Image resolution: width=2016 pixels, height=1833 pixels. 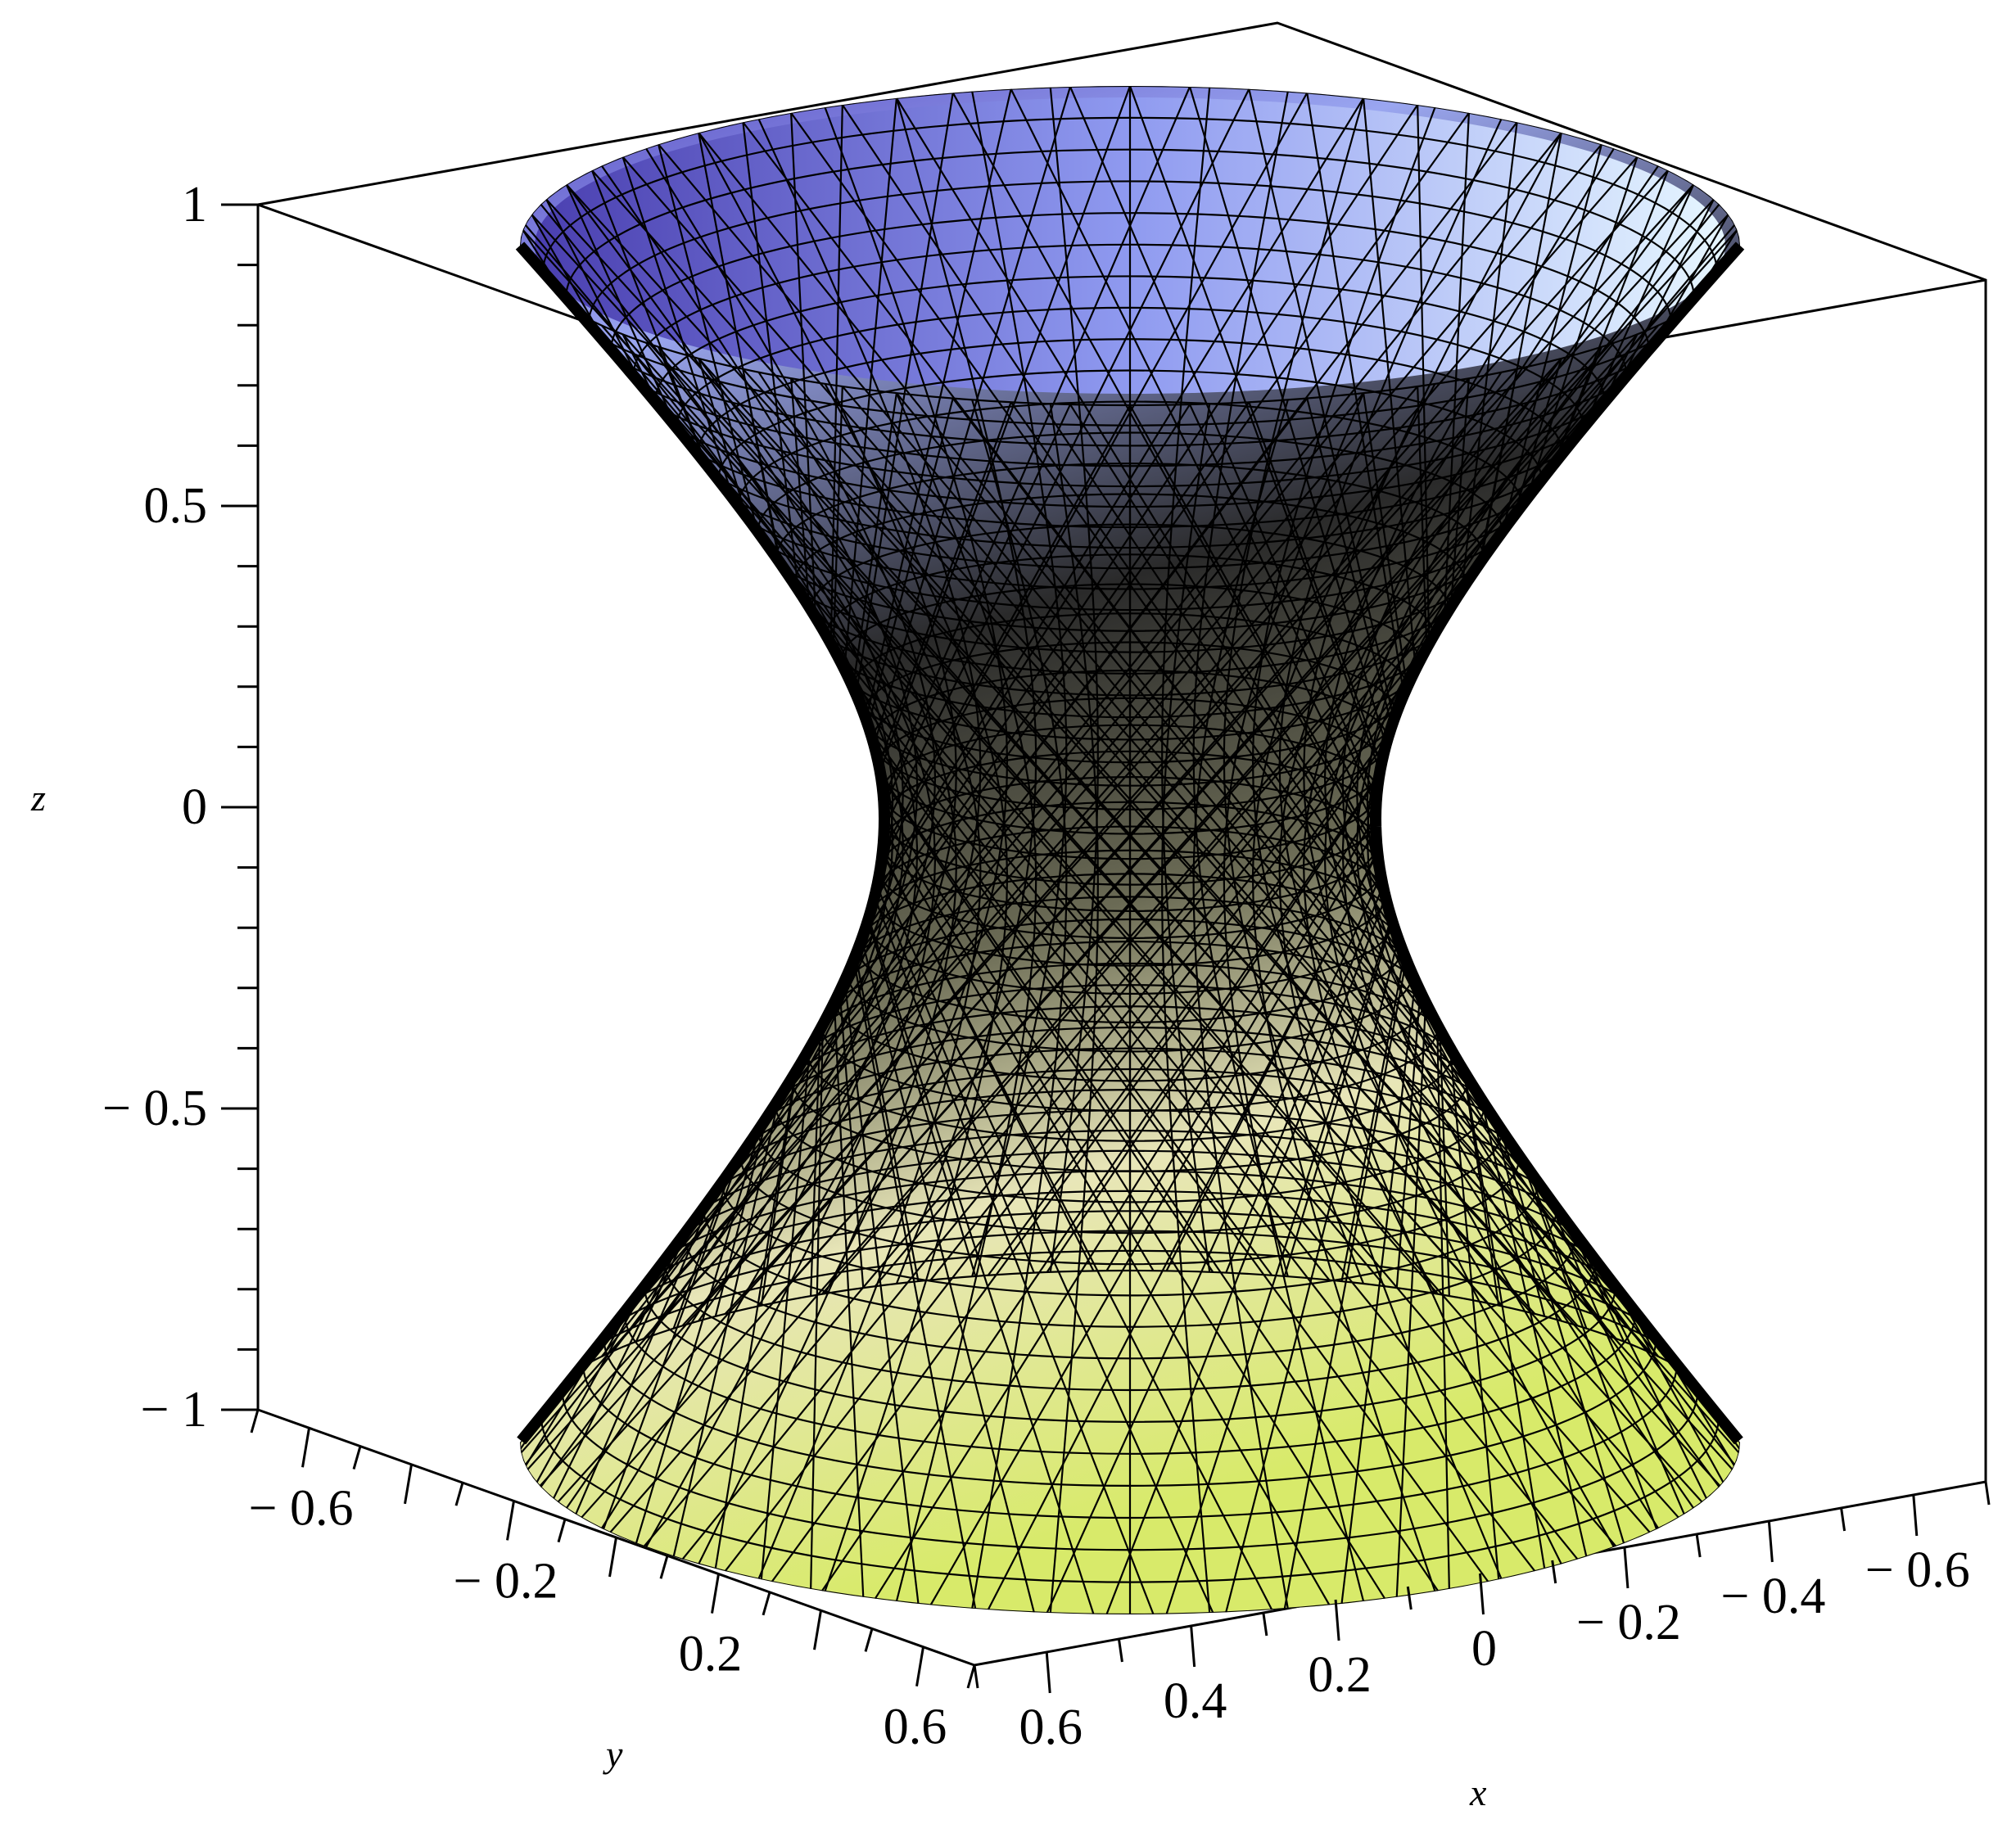 What do you see at coordinates (1195, 1701) in the screenshot?
I see `x-tick-label: 0.4` at bounding box center [1195, 1701].